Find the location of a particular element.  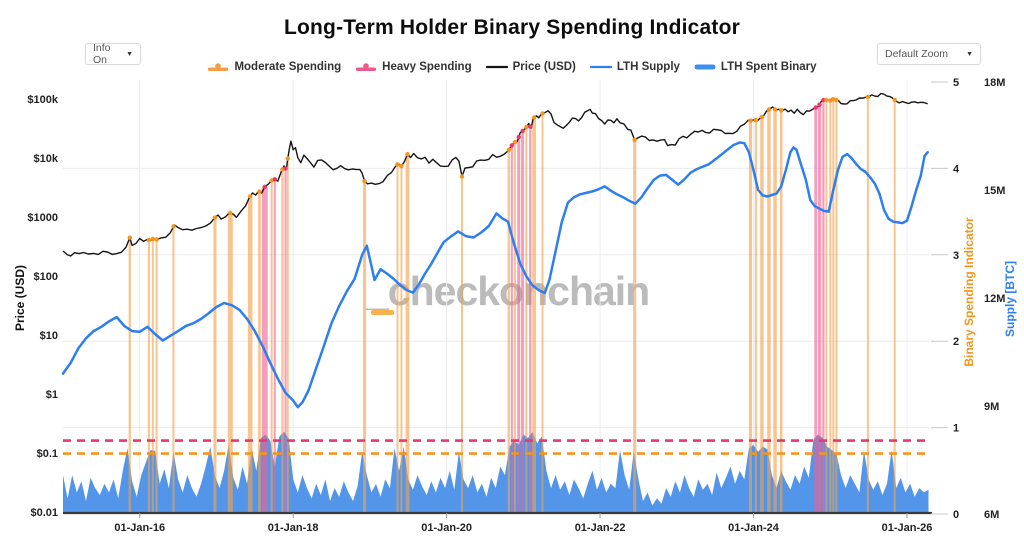

price-tick-label: $10 is located at coordinates (49, 336).